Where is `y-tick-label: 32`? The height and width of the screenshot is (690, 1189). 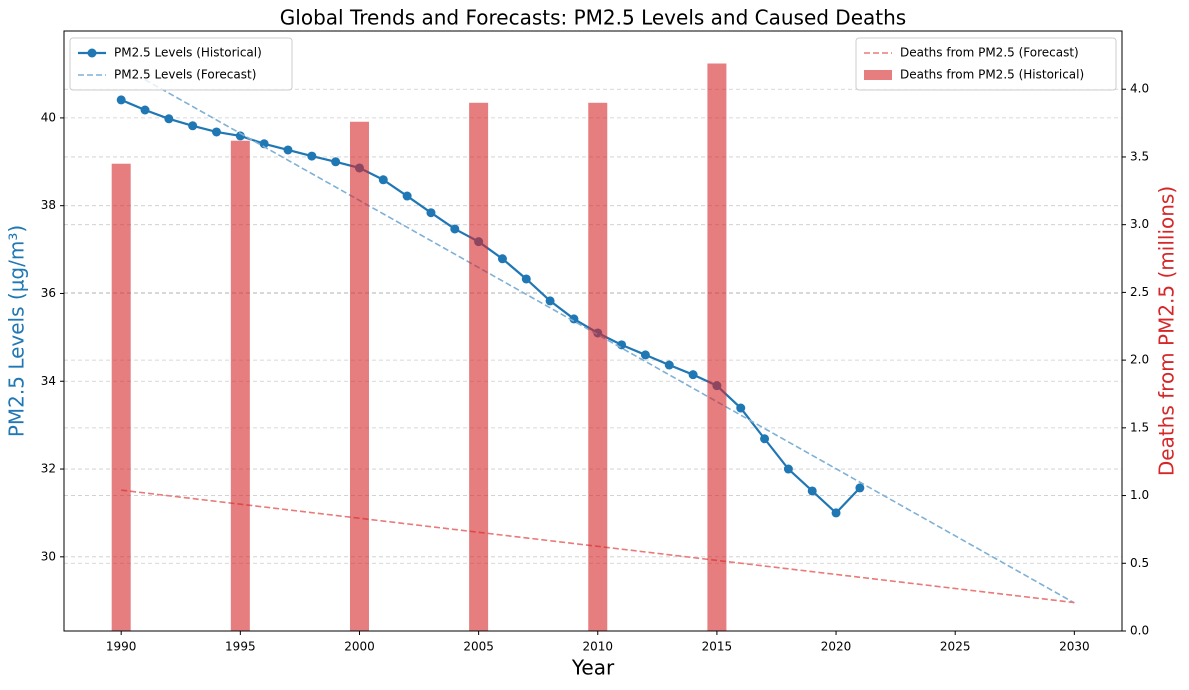 y-tick-label: 32 is located at coordinates (48, 469).